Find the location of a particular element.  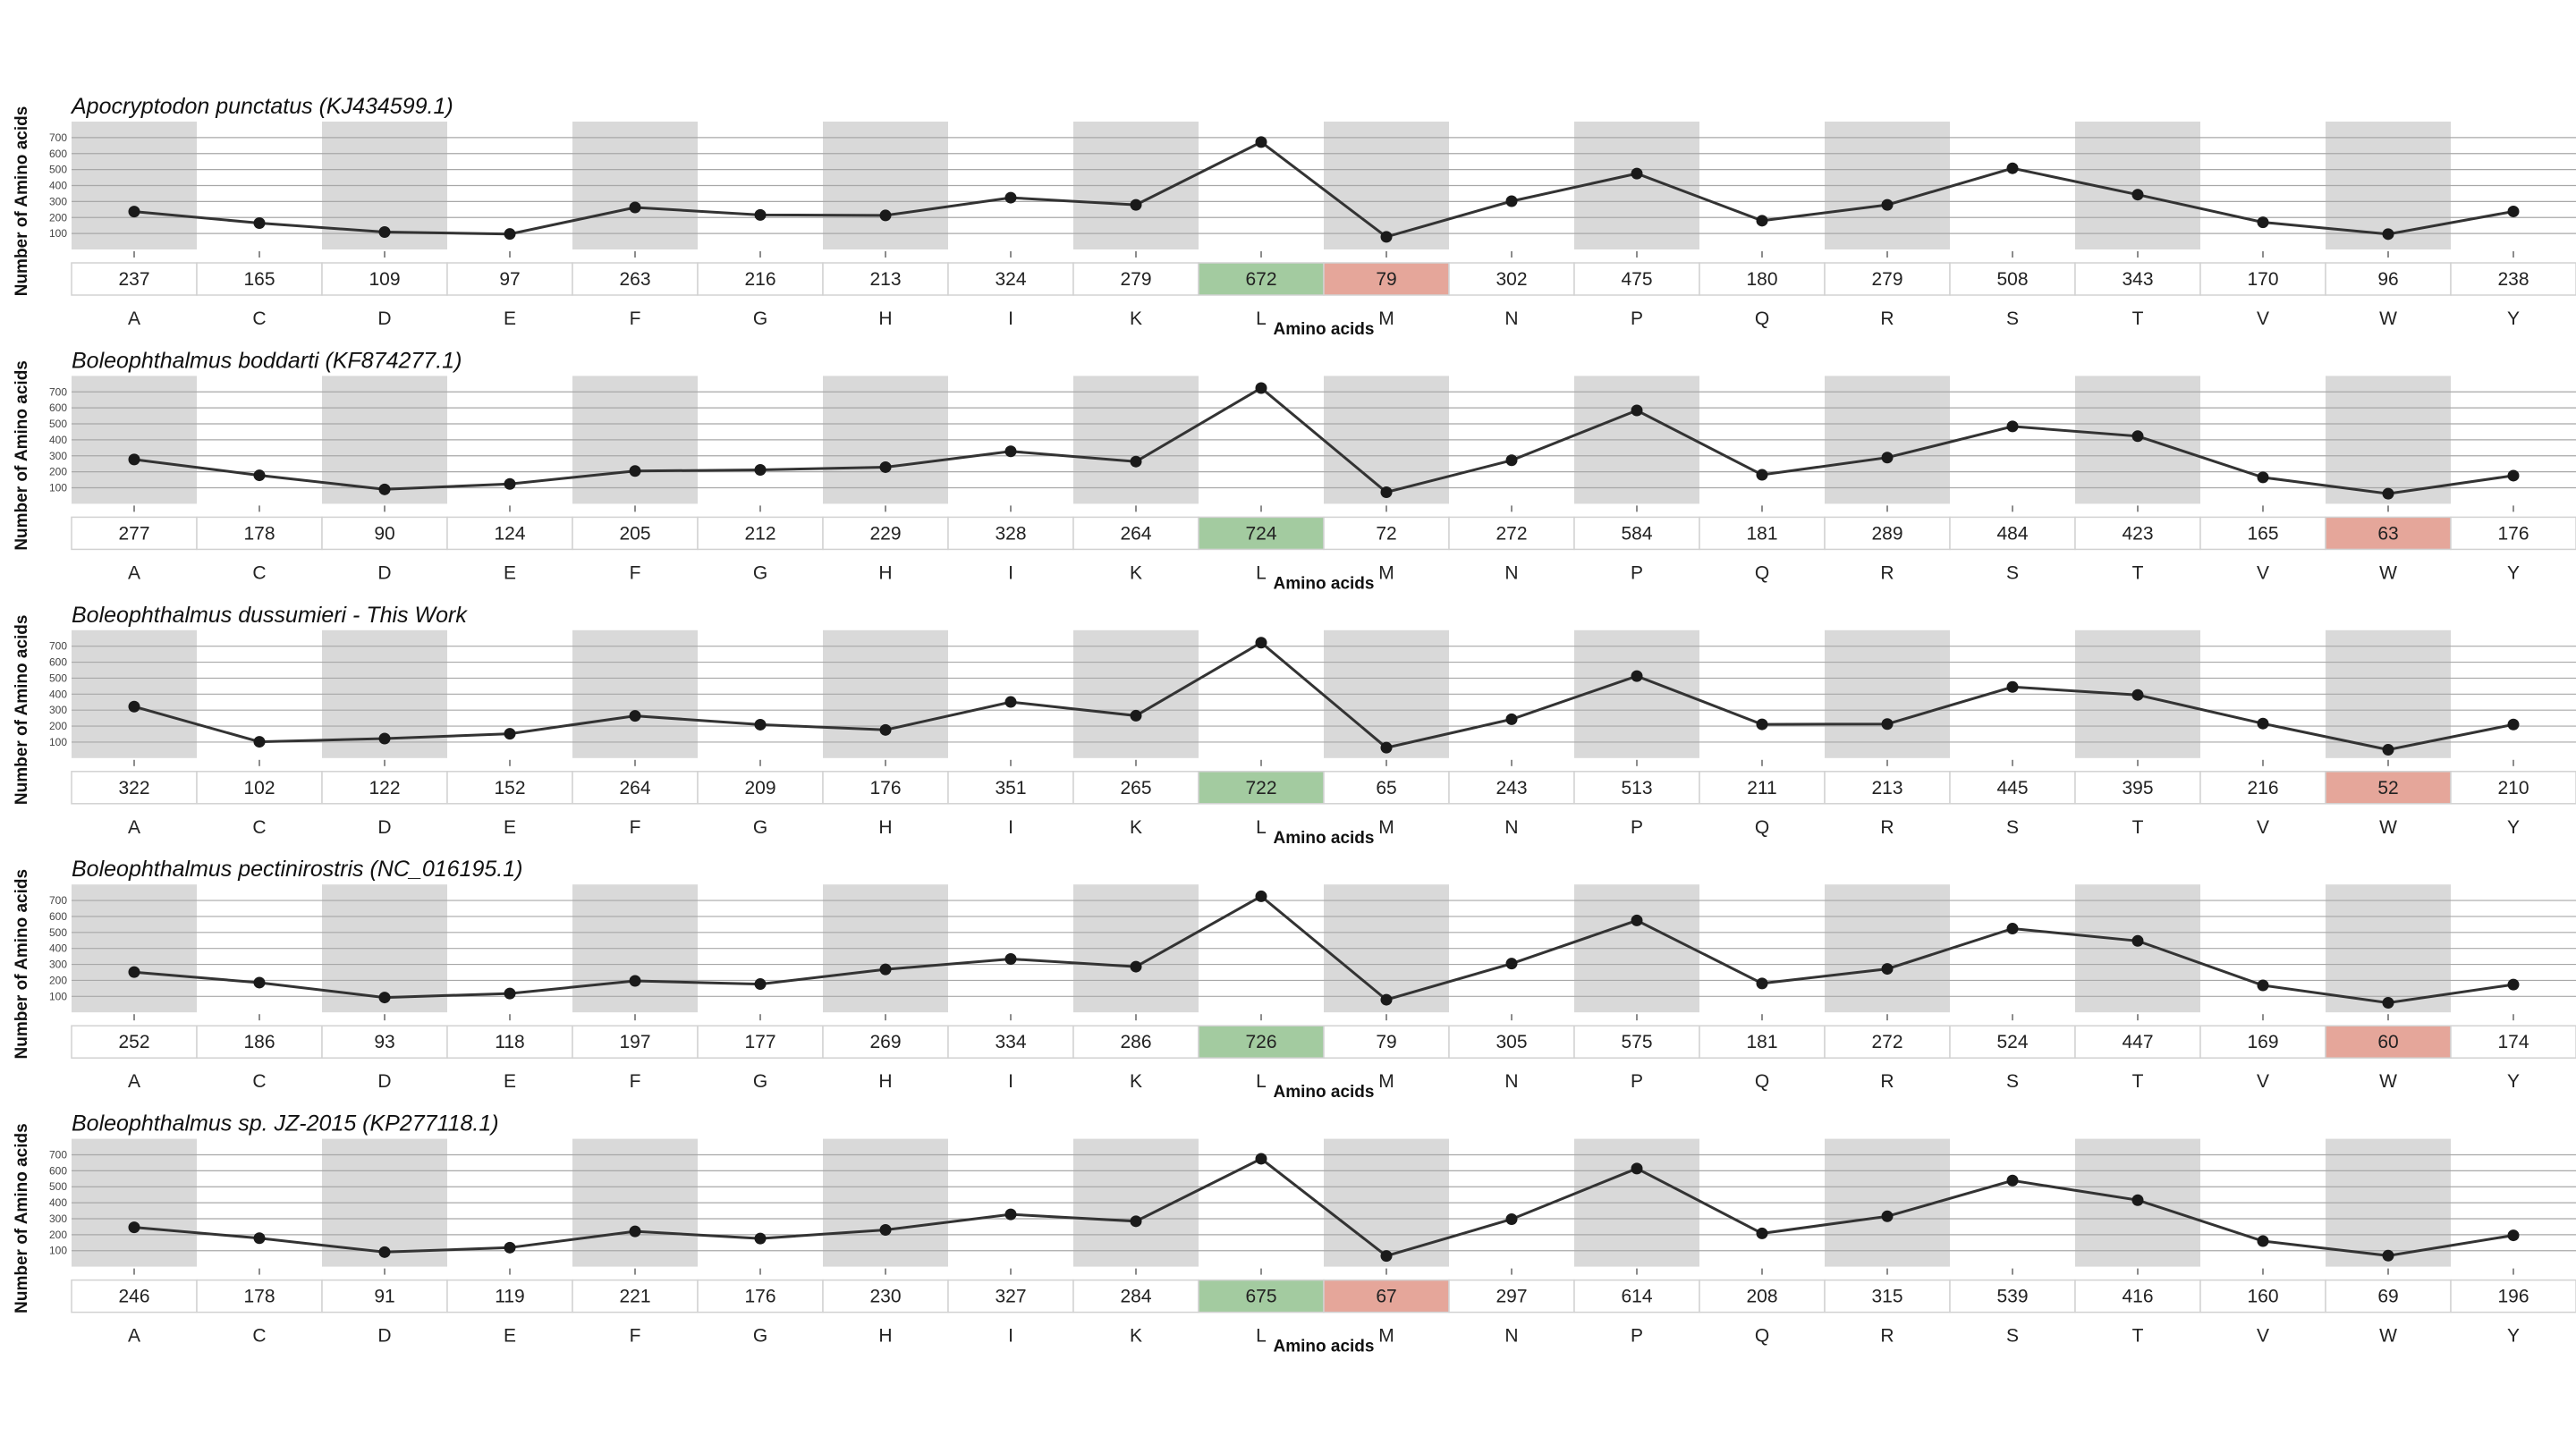

data-label: 269 is located at coordinates (885, 1042).